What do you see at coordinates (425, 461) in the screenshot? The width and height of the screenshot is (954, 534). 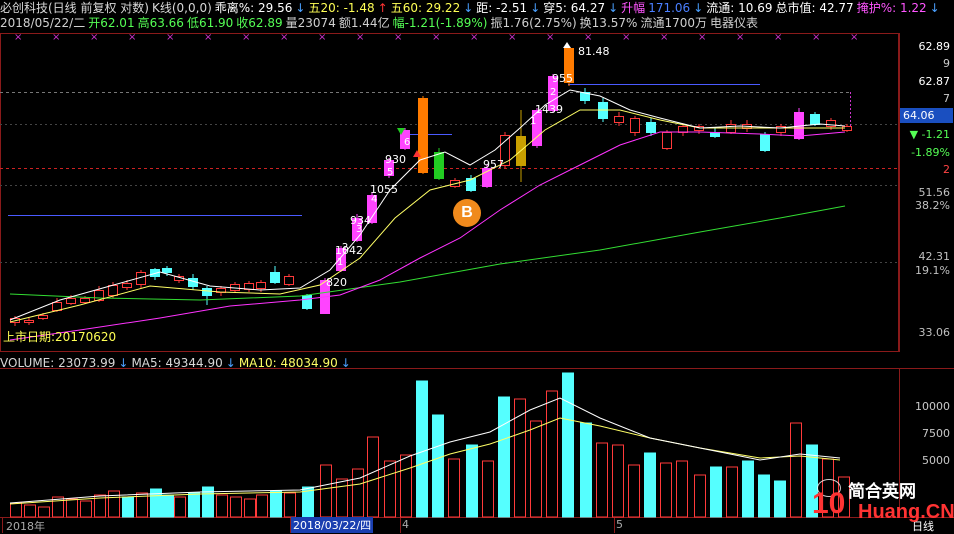 I see `volume-ma10-line` at bounding box center [425, 461].